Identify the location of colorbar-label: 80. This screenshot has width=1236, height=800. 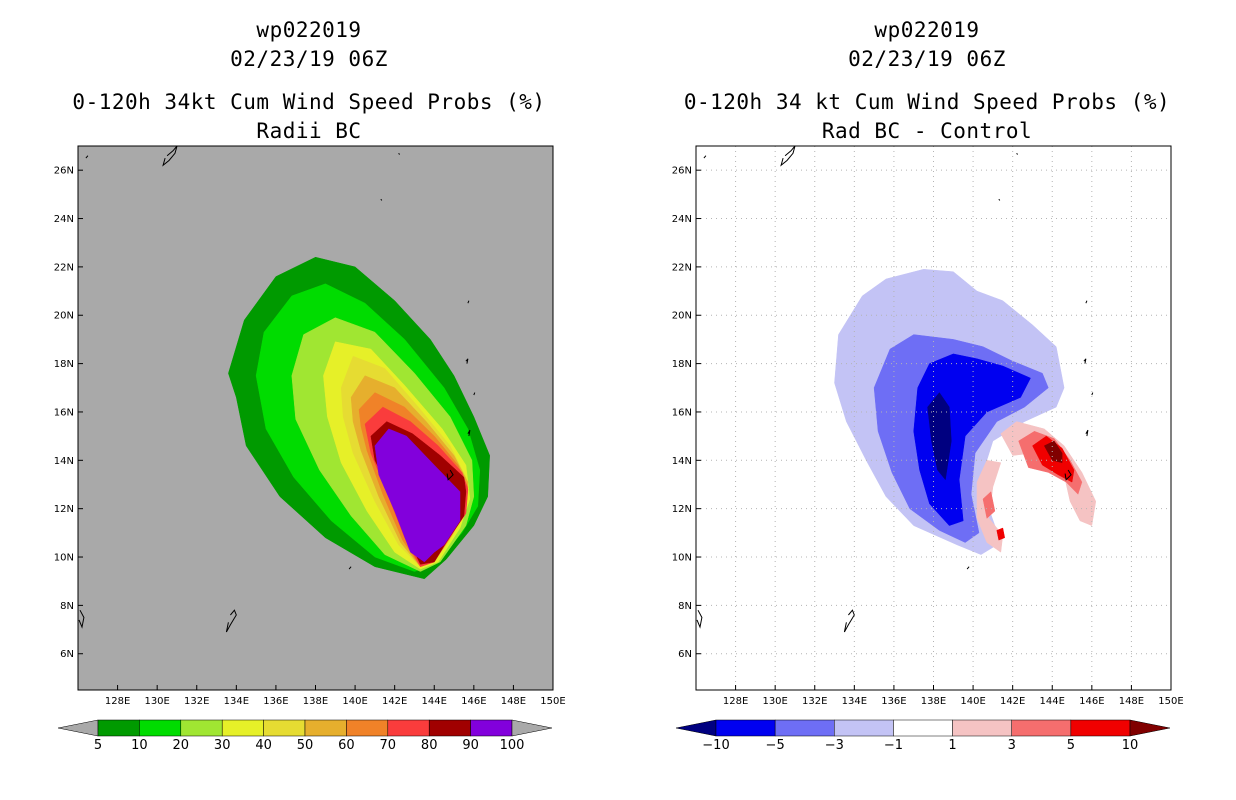
(429, 745).